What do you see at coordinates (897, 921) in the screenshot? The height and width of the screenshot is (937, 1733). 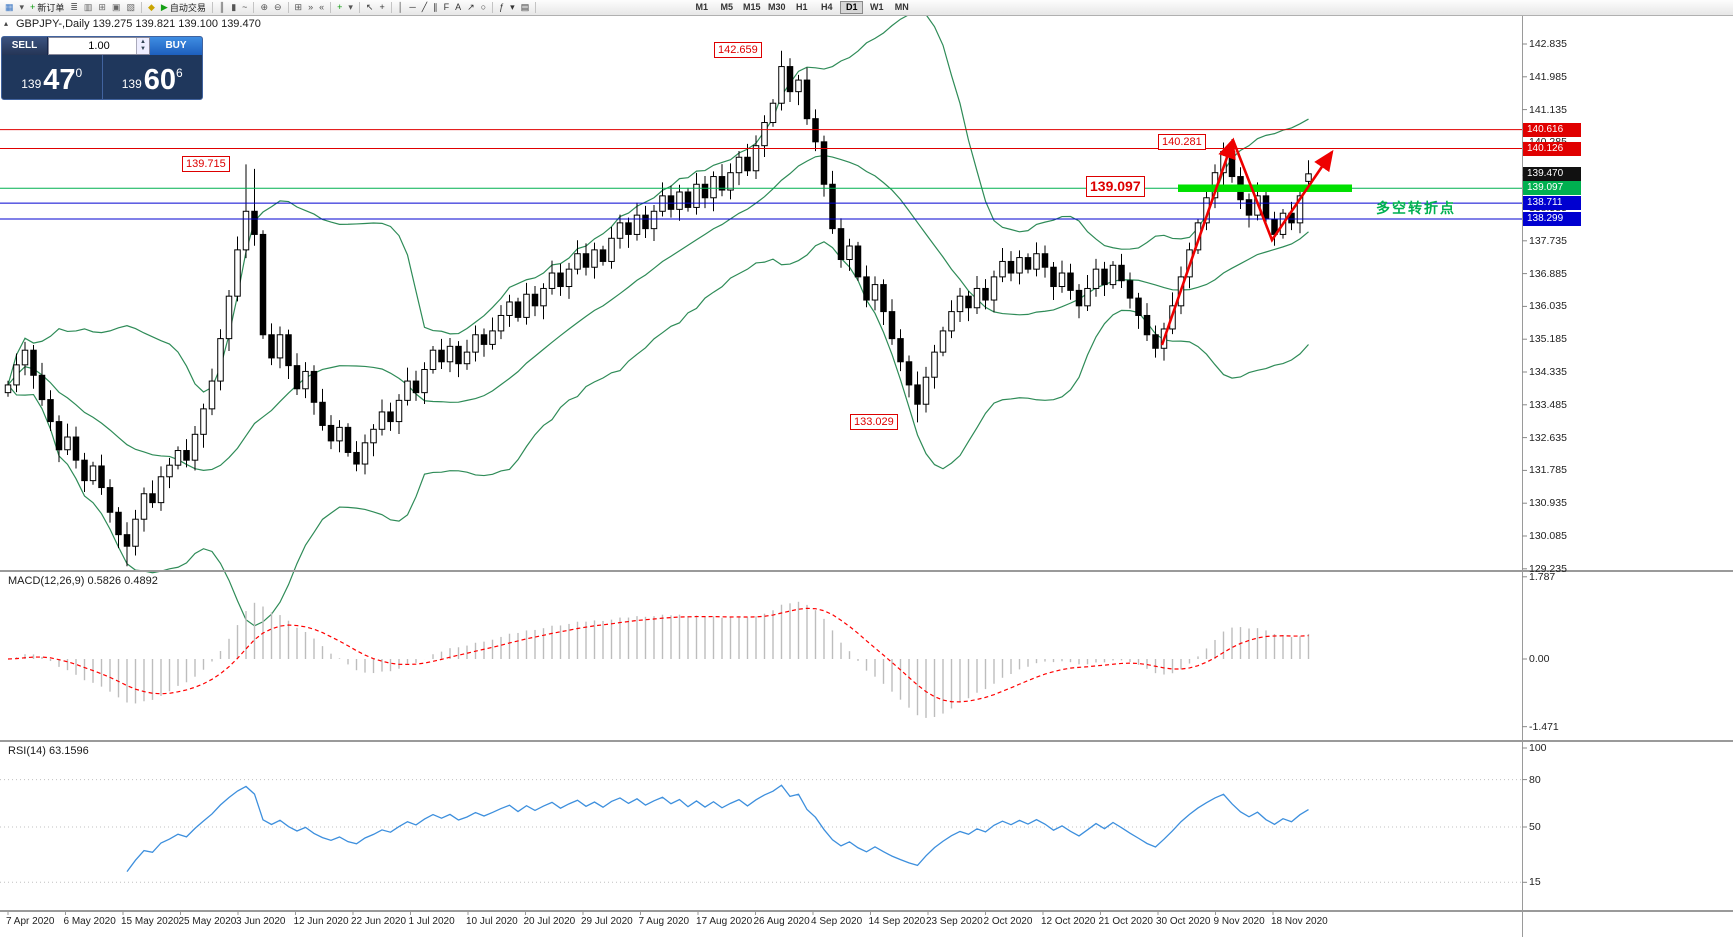 I see `date-axis-label: 14 Sep 2020` at bounding box center [897, 921].